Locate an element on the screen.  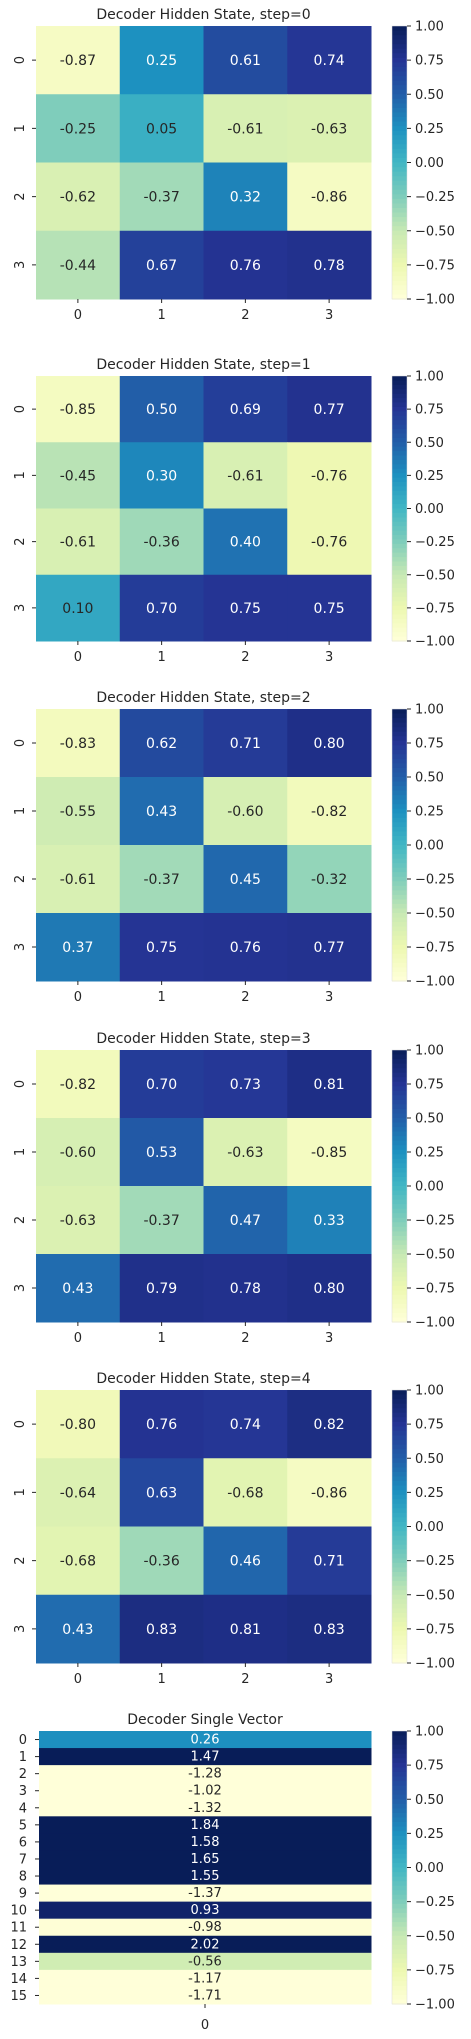
cell-value-label: 0.73 is located at coordinates (245, 1085).